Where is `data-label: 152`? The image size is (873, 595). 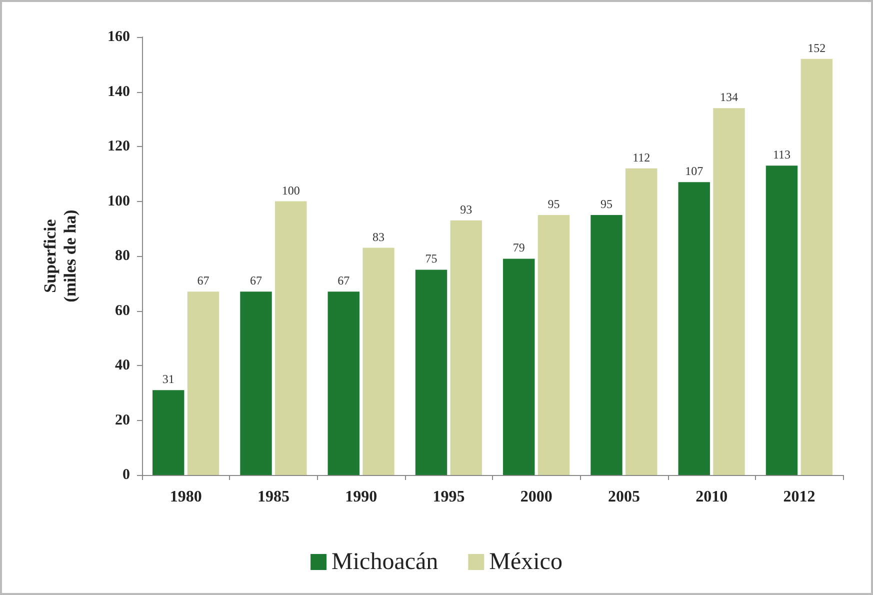 data-label: 152 is located at coordinates (817, 47).